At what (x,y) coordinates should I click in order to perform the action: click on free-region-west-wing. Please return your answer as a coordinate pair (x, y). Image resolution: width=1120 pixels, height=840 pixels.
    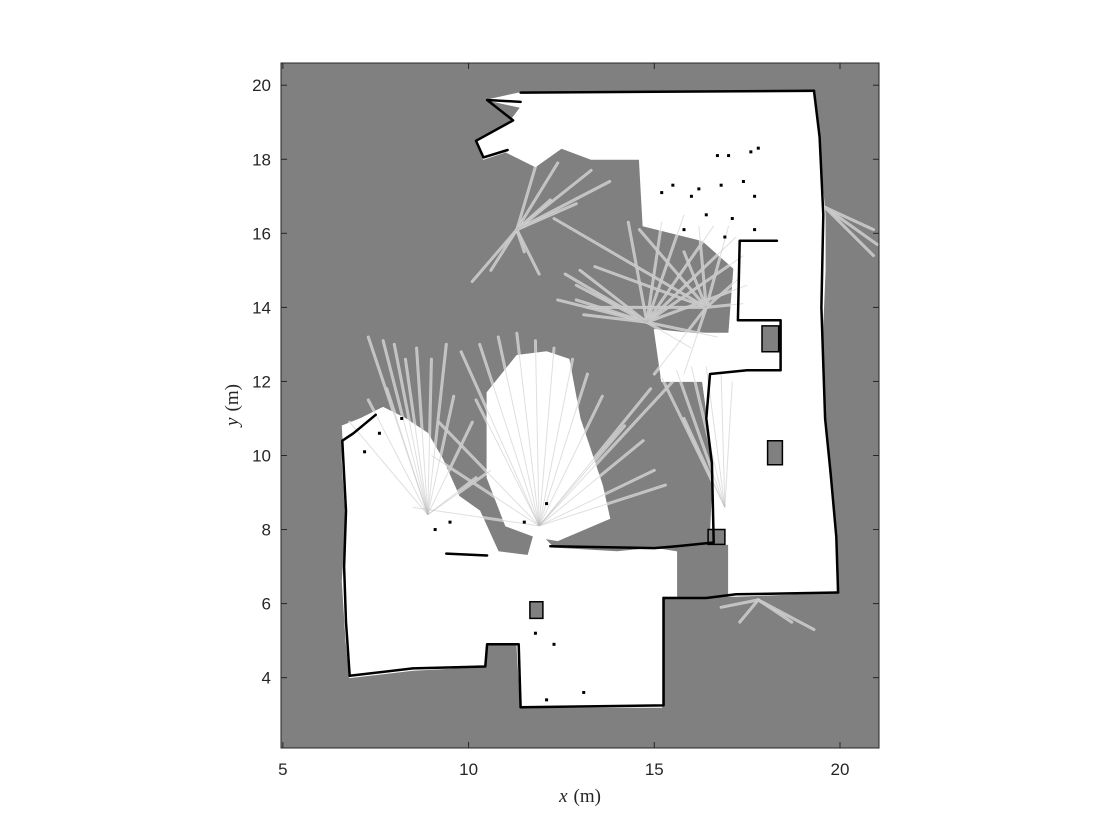
    Looking at the image, I should click on (405, 479).